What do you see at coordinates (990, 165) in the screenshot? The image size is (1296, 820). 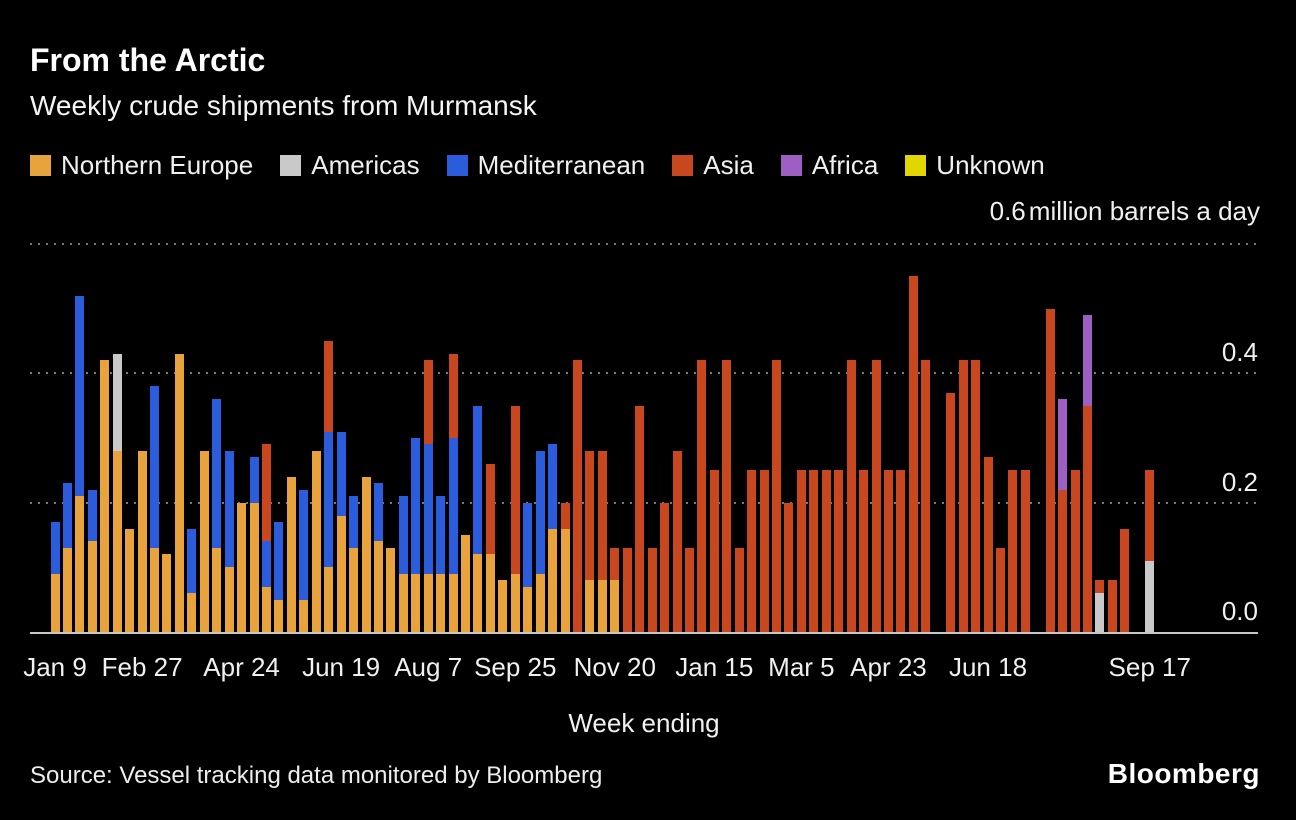 I see `legend-label: Unknown` at bounding box center [990, 165].